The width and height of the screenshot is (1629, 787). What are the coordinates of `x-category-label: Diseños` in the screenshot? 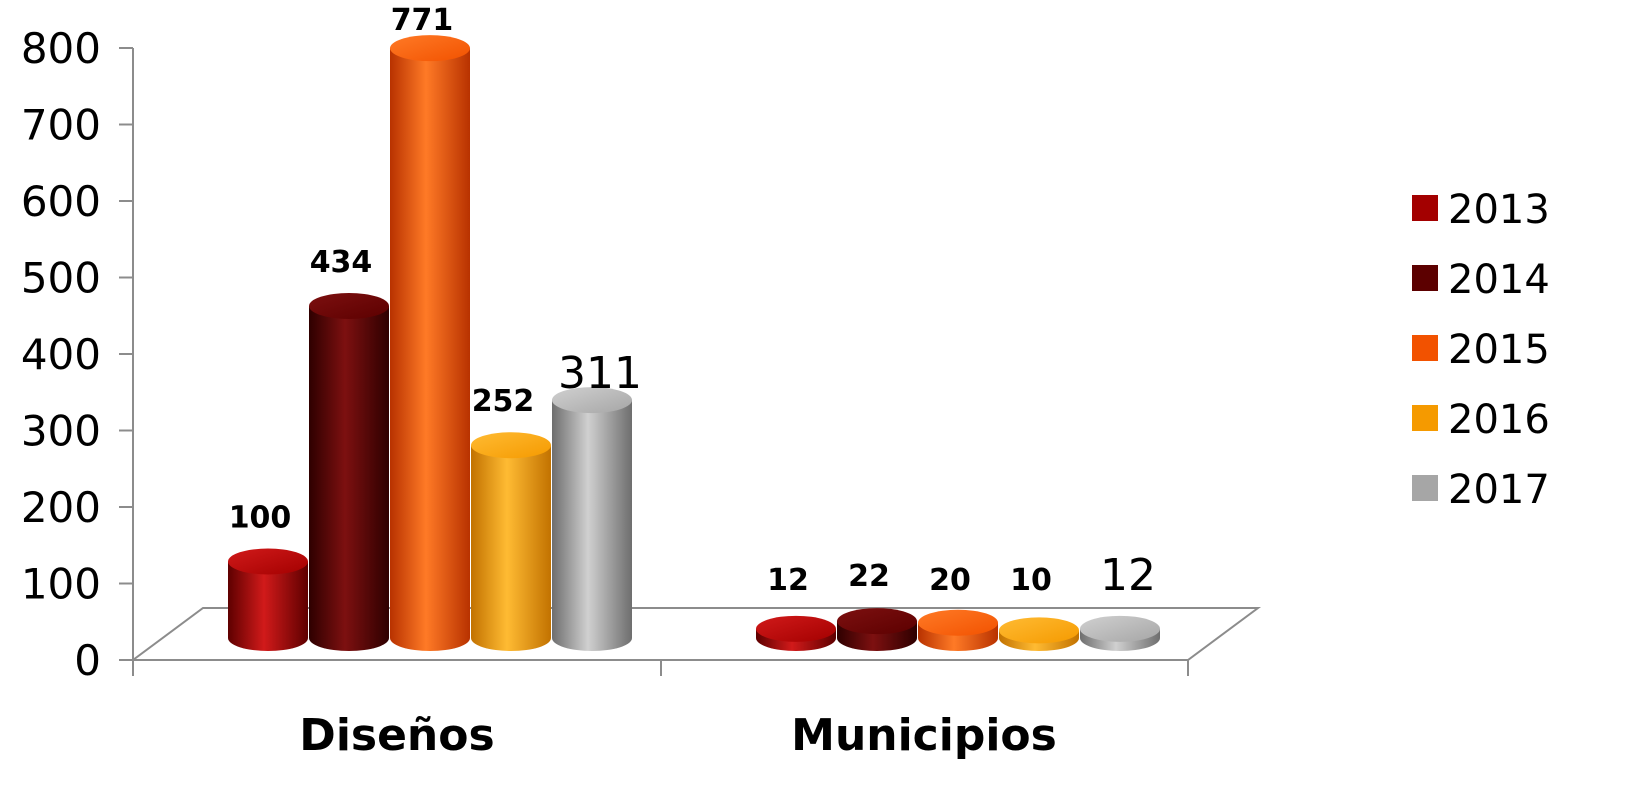 It's located at (396, 735).